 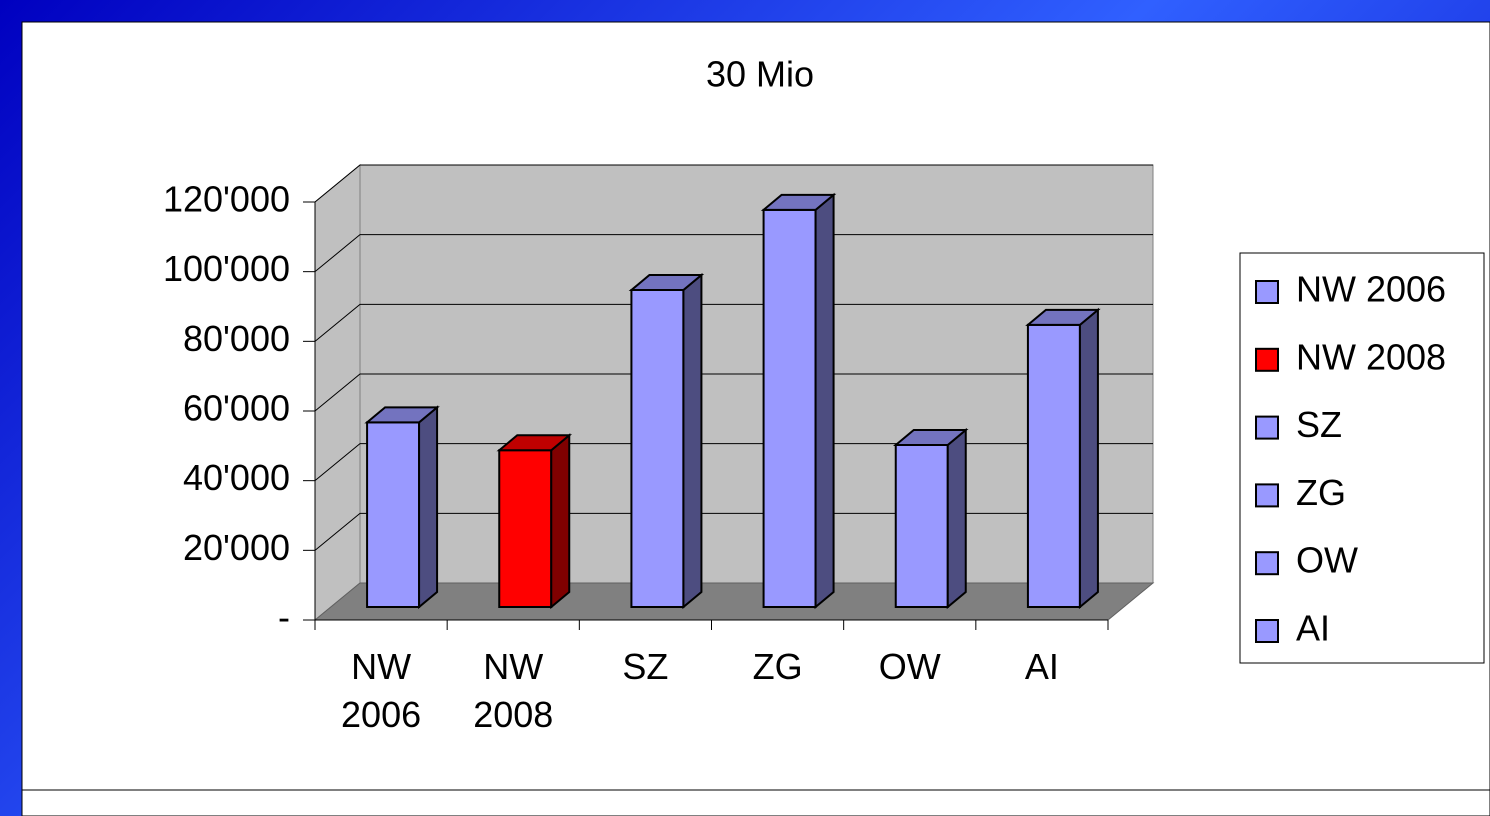 What do you see at coordinates (284, 617) in the screenshot?
I see `y-tick-label: -` at bounding box center [284, 617].